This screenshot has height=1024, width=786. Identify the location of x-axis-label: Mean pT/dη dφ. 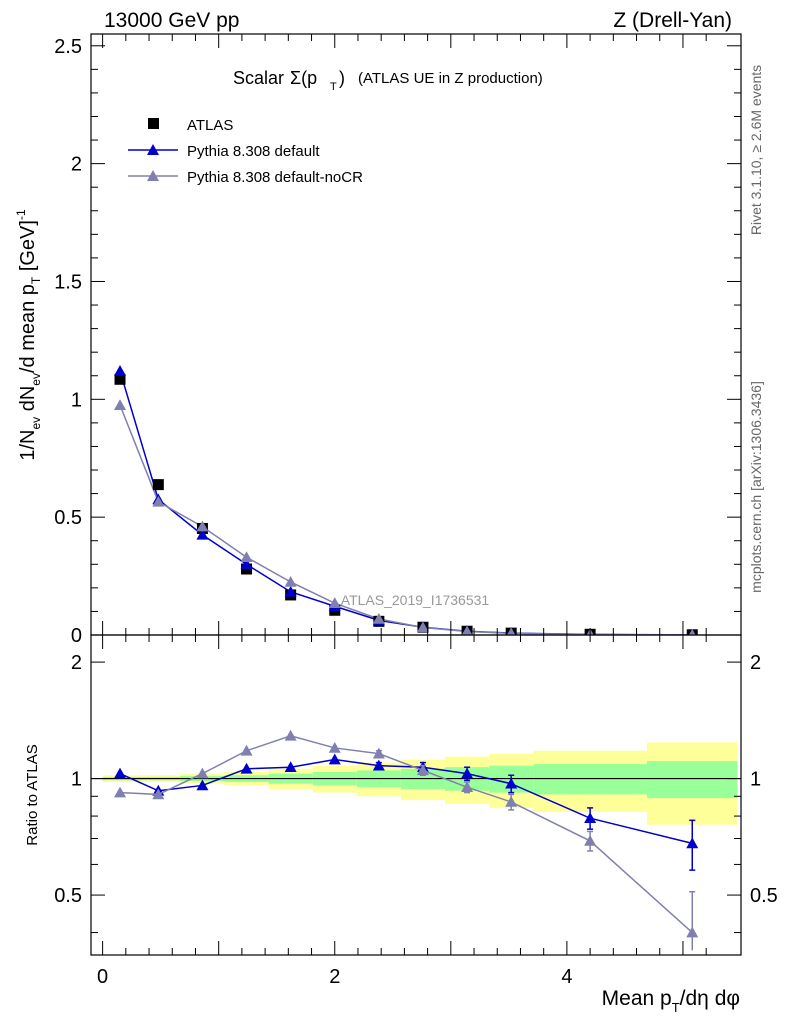
(671, 1001).